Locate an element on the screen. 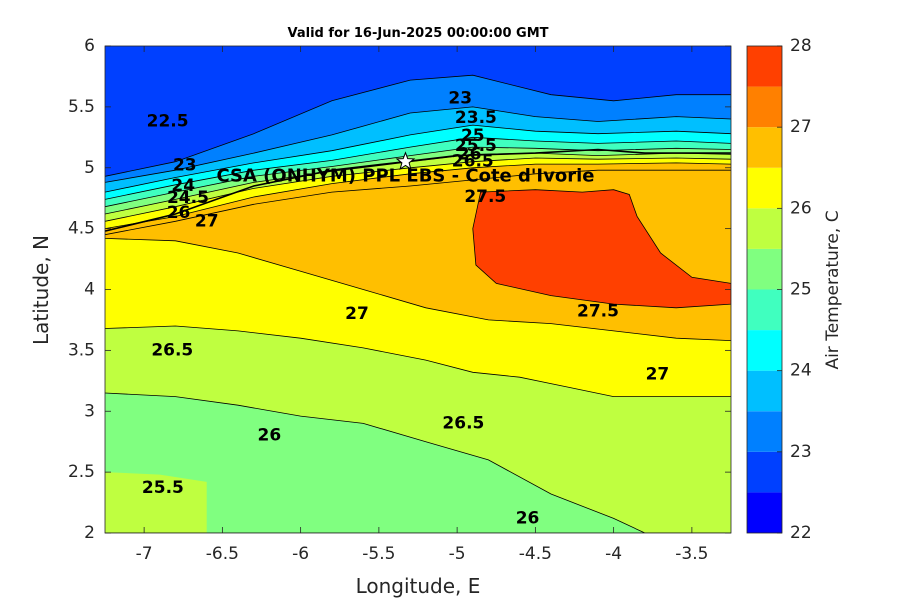  x-tick-label: -5.5 is located at coordinates (378, 554).